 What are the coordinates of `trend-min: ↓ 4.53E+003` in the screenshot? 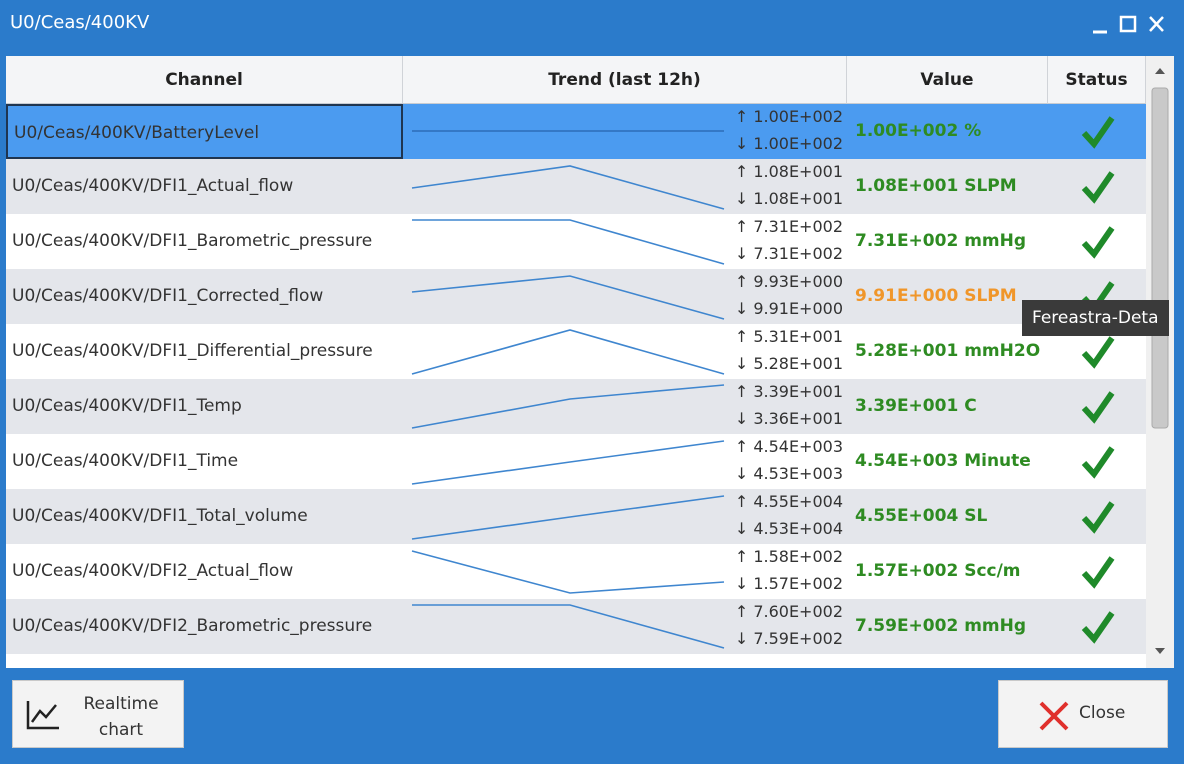 It's located at (788, 473).